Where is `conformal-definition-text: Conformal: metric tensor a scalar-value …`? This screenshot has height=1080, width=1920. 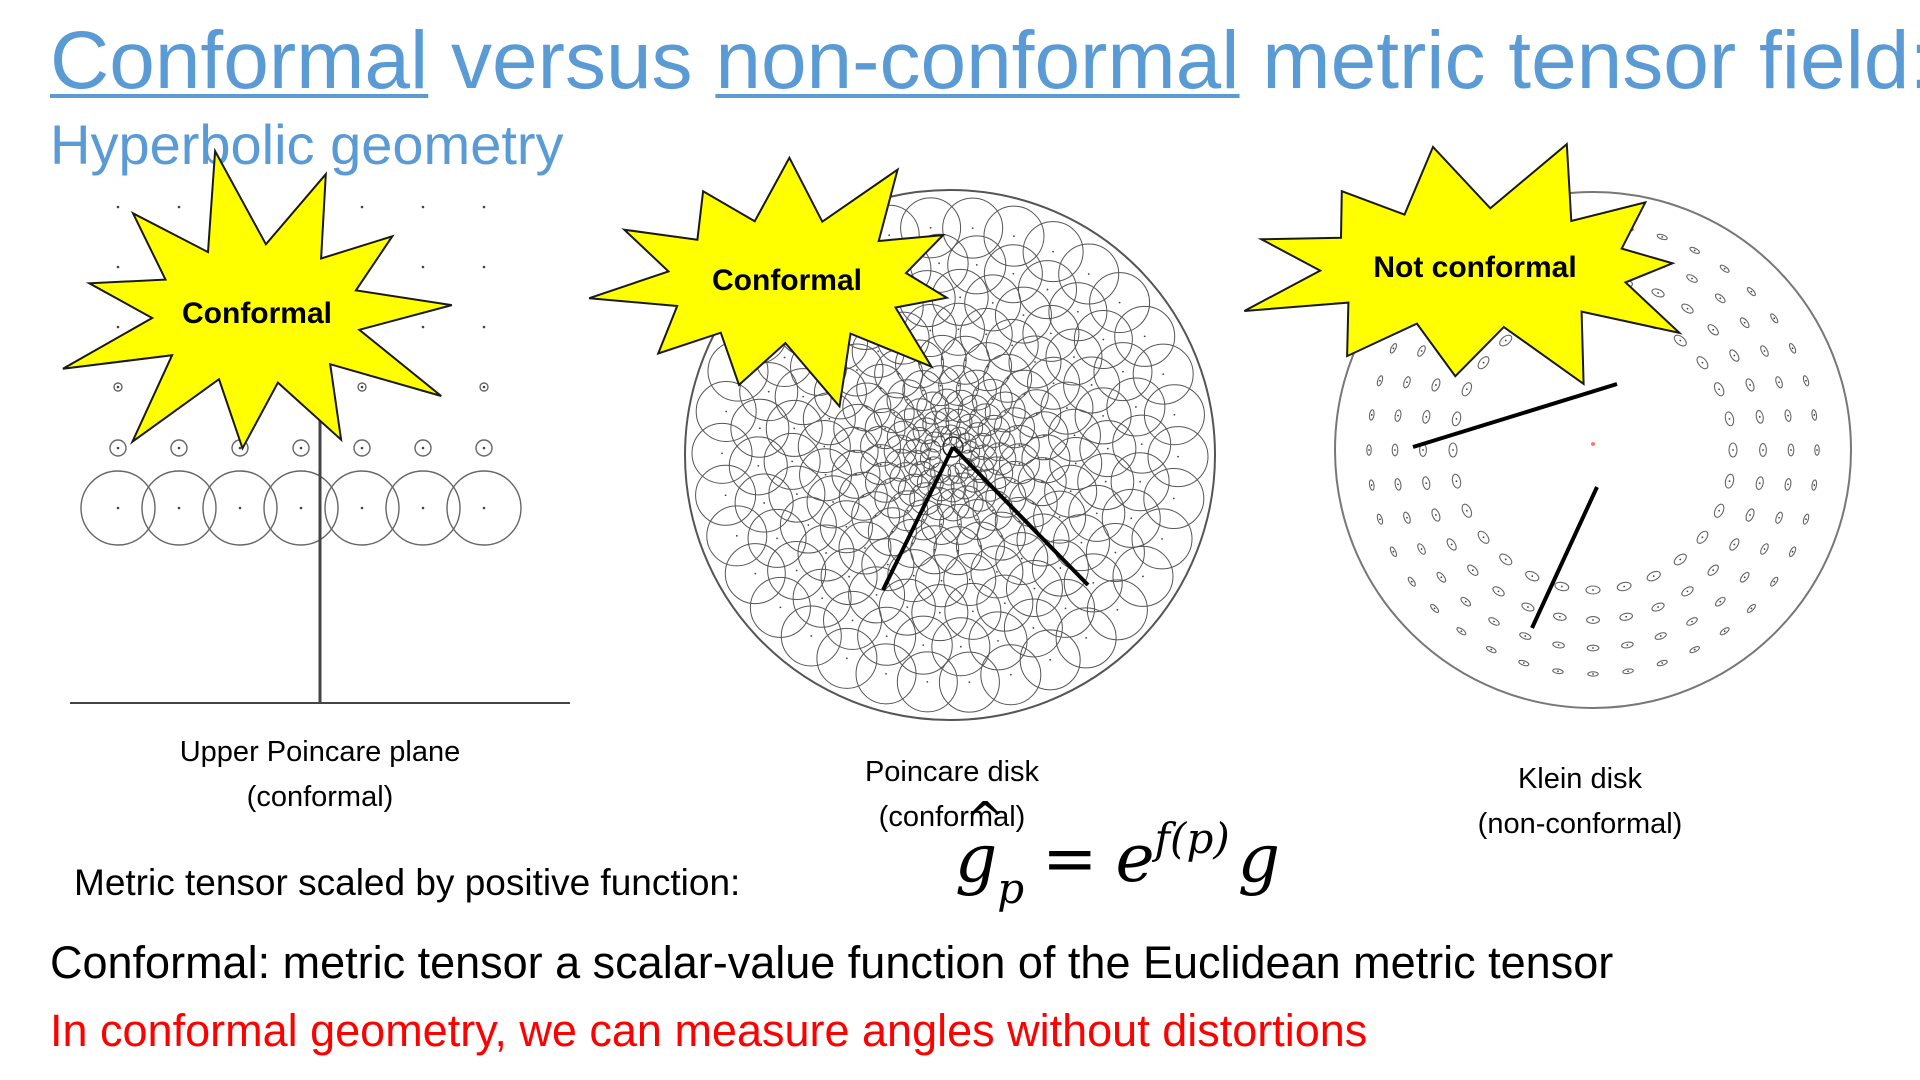
conformal-definition-text: Conformal: metric tensor a scalar-value … is located at coordinates (832, 962).